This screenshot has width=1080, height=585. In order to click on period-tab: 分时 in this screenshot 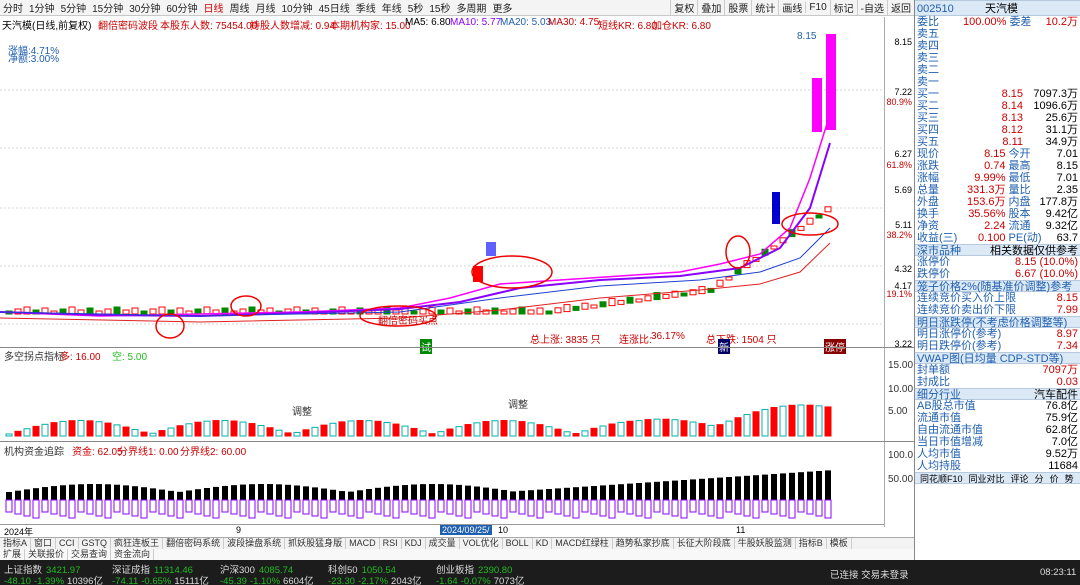, I will do `click(13, 9)`.